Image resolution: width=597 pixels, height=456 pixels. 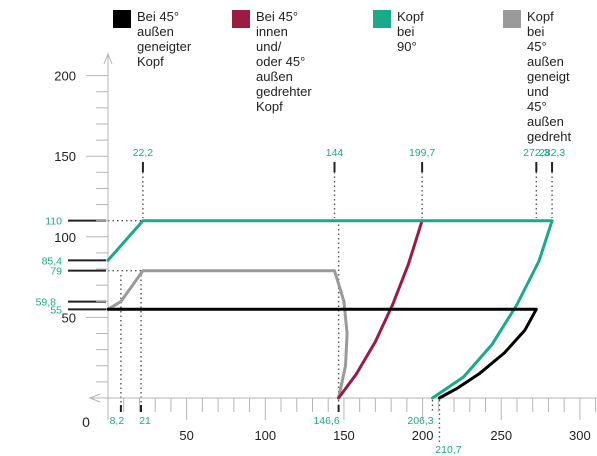 What do you see at coordinates (94, 398) in the screenshot?
I see `x-axis-arrow` at bounding box center [94, 398].